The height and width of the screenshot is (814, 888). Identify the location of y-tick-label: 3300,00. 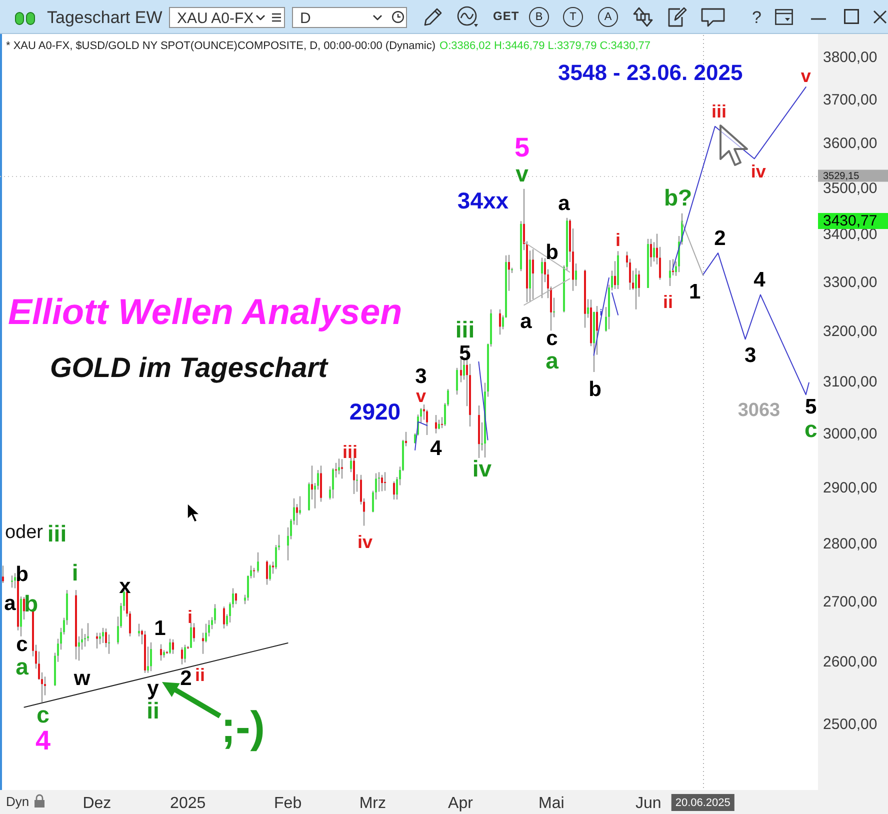
(850, 282).